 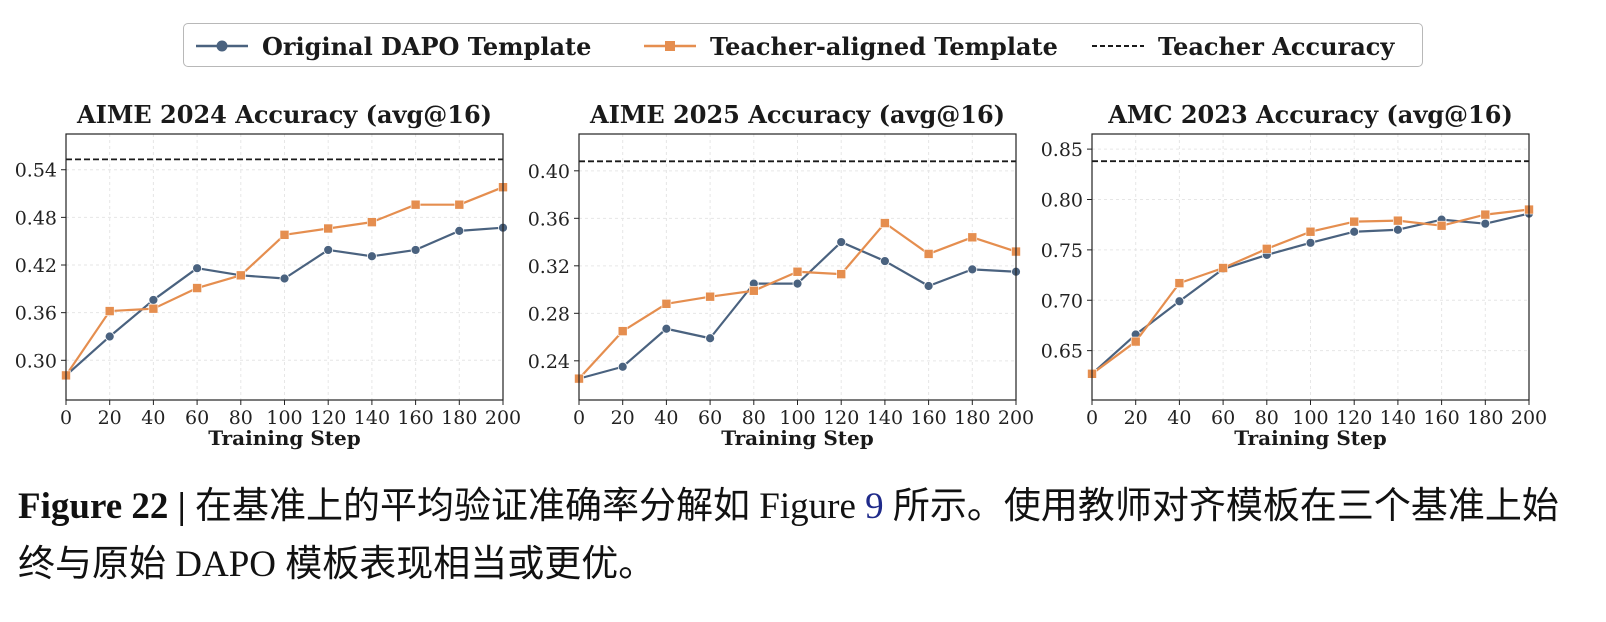 I want to click on chart-title: AMC 2023 Accuracy (avg@16), so click(x=1310, y=114).